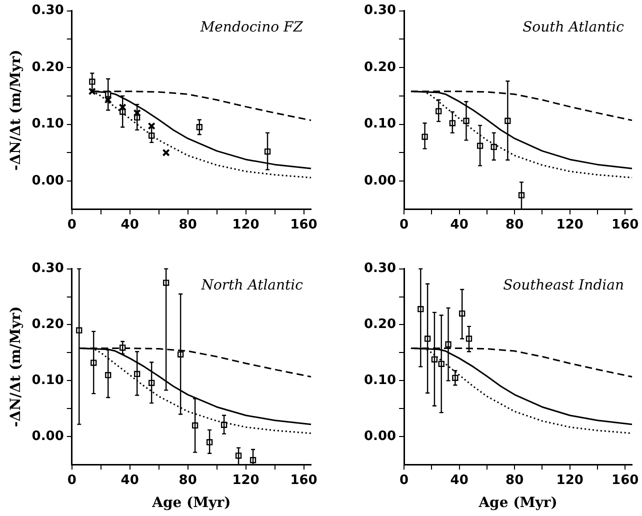 The height and width of the screenshot is (516, 642). What do you see at coordinates (573, 27) in the screenshot?
I see `text: South Atlantic` at bounding box center [573, 27].